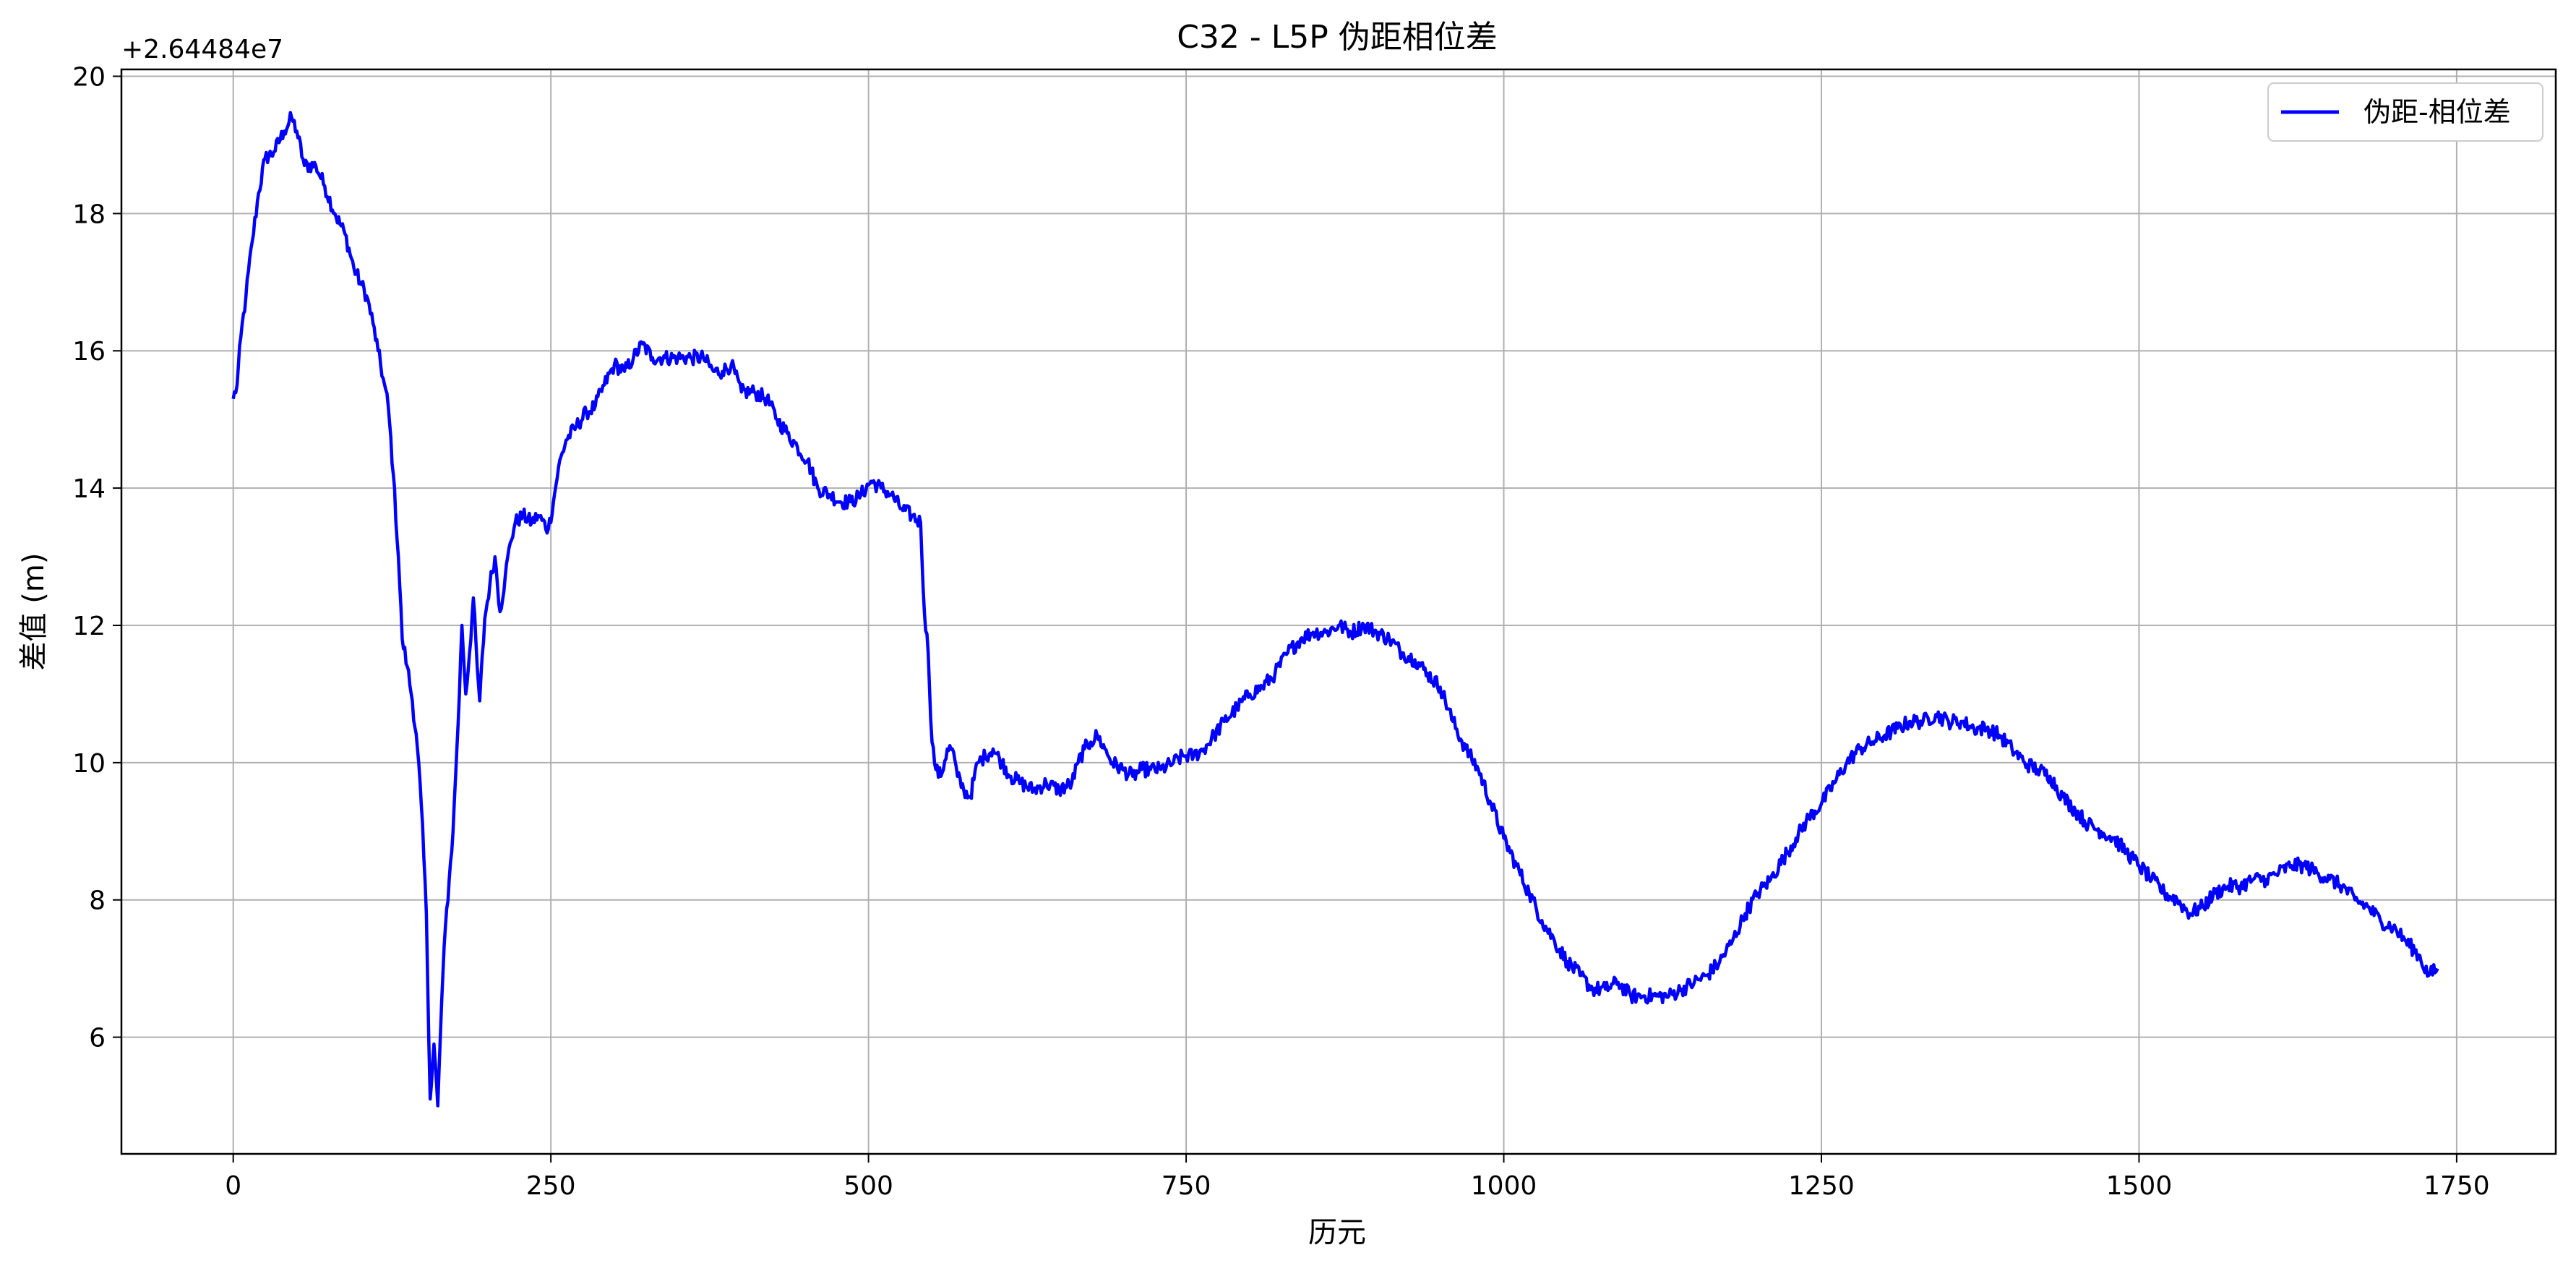  What do you see at coordinates (1504, 1186) in the screenshot?
I see `x-tick-label: 1000` at bounding box center [1504, 1186].